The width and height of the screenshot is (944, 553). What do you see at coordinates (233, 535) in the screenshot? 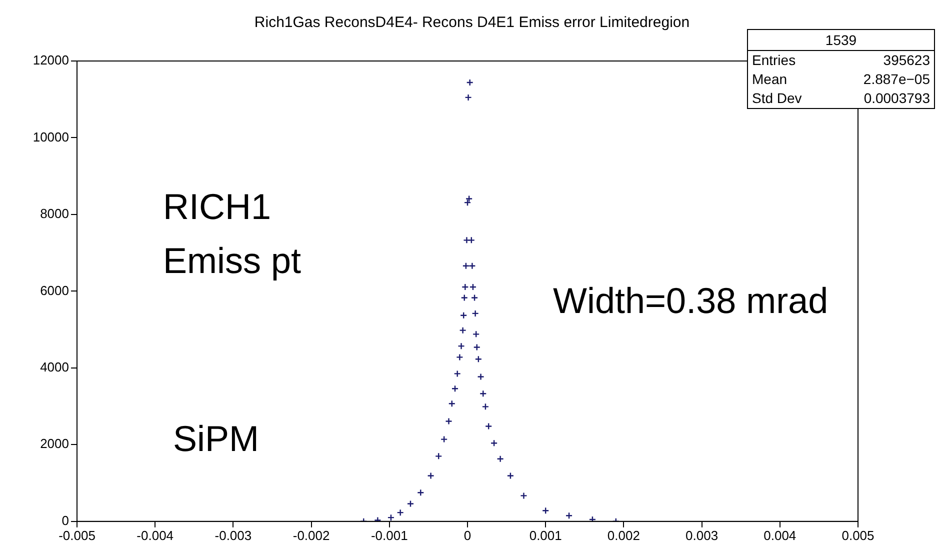
I see `x-tick-label: -0.003` at bounding box center [233, 535].